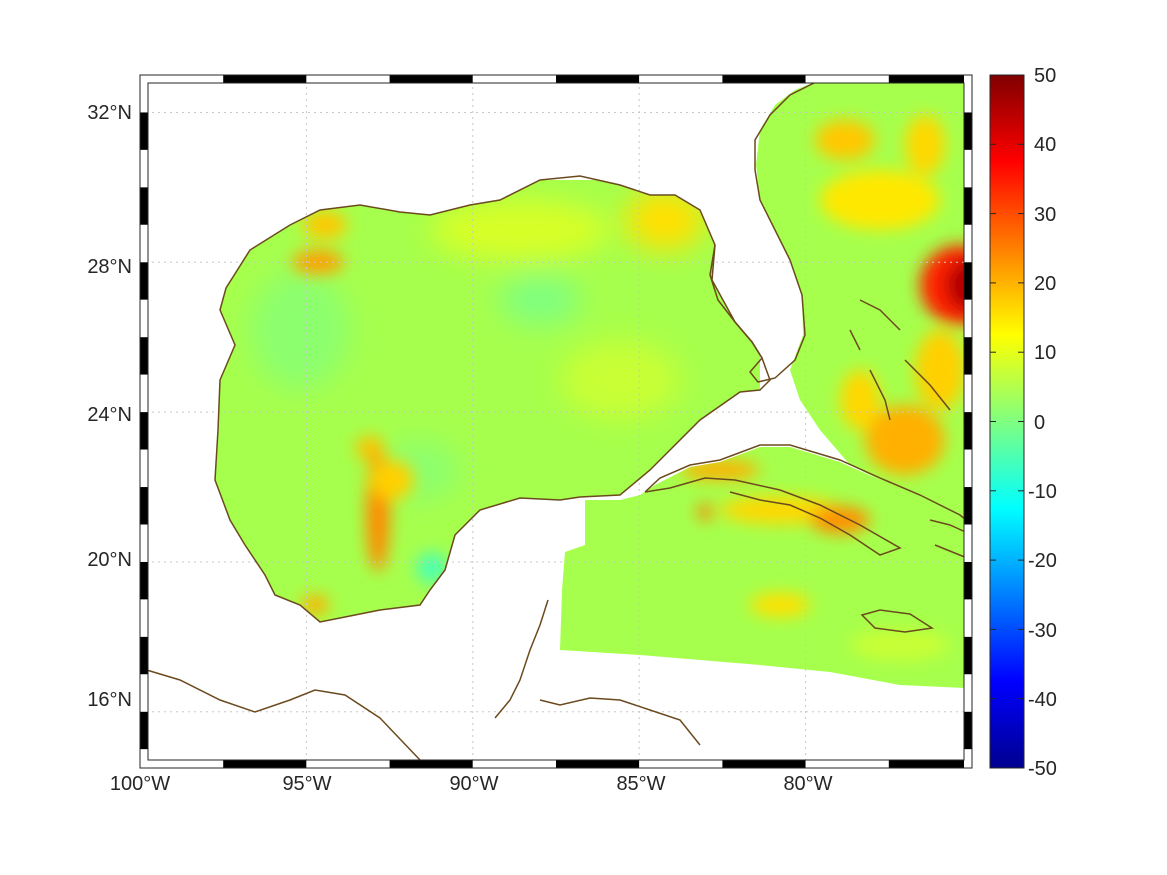 This screenshot has width=1167, height=875. Describe the element at coordinates (1045, 284) in the screenshot. I see `colorbar-label-20: 20` at that location.